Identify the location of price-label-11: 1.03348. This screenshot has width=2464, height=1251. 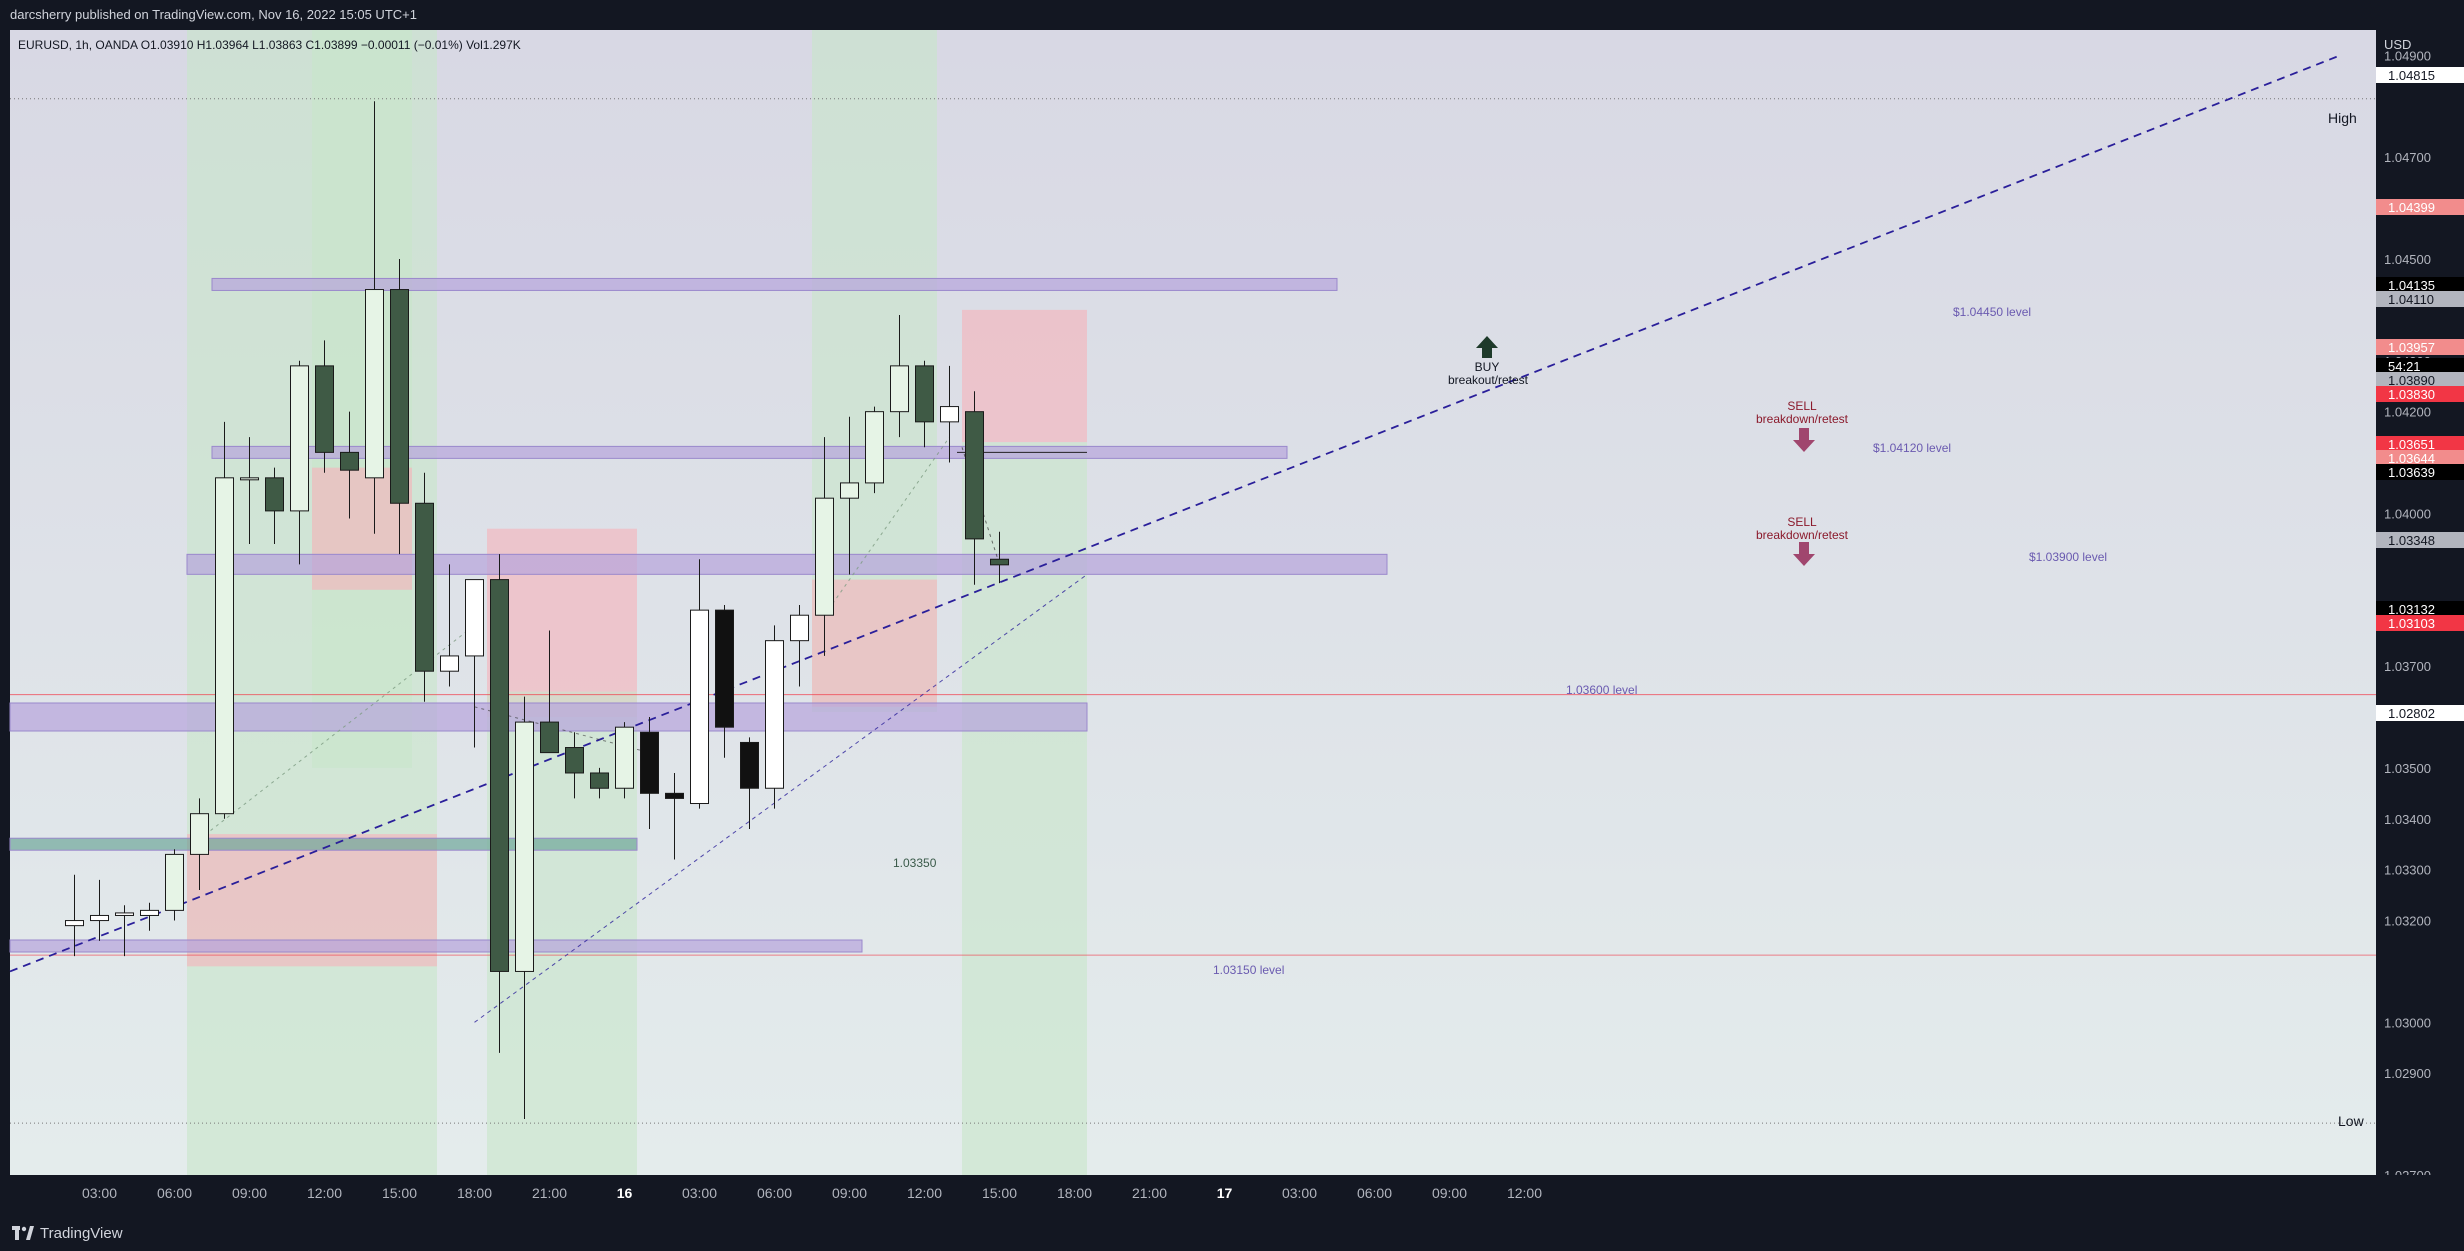
(2420, 540).